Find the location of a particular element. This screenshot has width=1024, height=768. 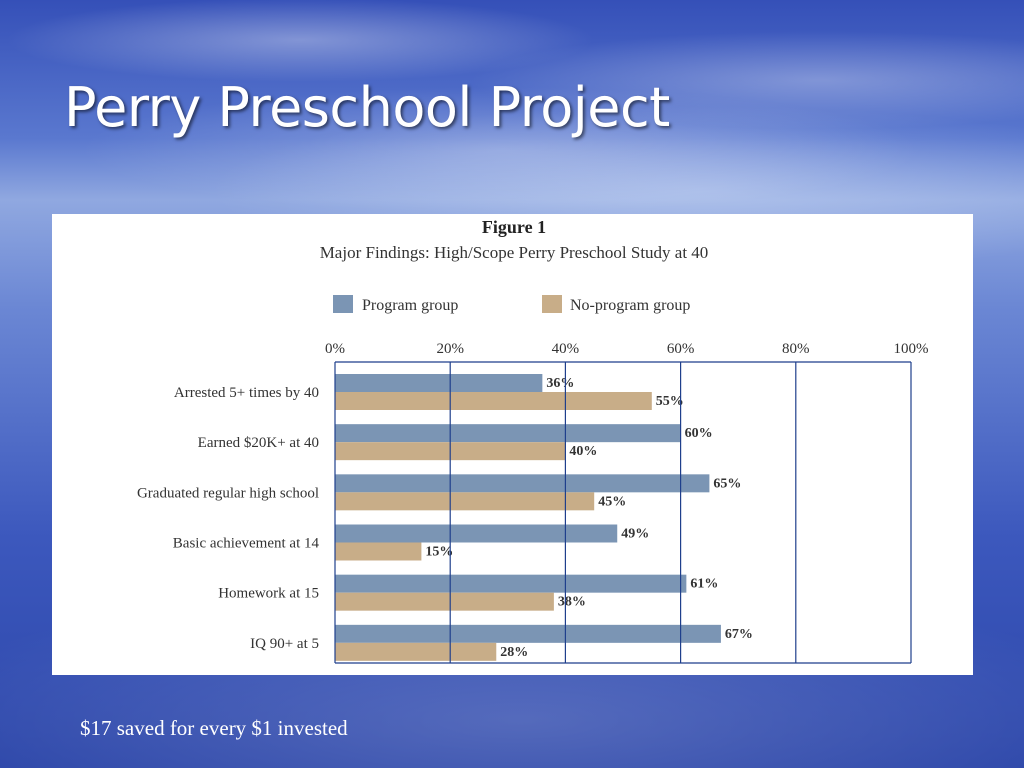

footer-note: $17 saved for every $1 invested is located at coordinates (214, 728).